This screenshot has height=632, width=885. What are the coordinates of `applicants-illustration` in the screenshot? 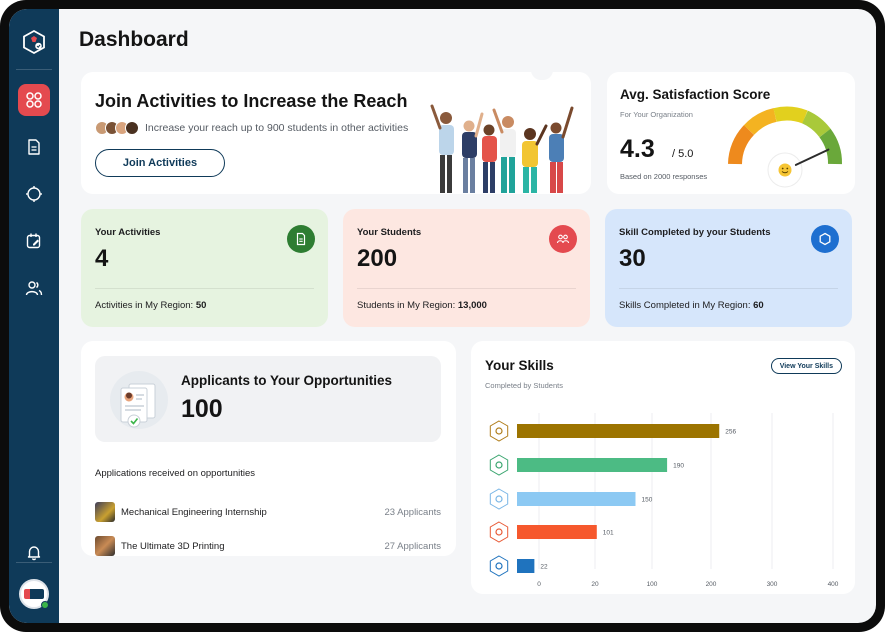 It's located at (139, 400).